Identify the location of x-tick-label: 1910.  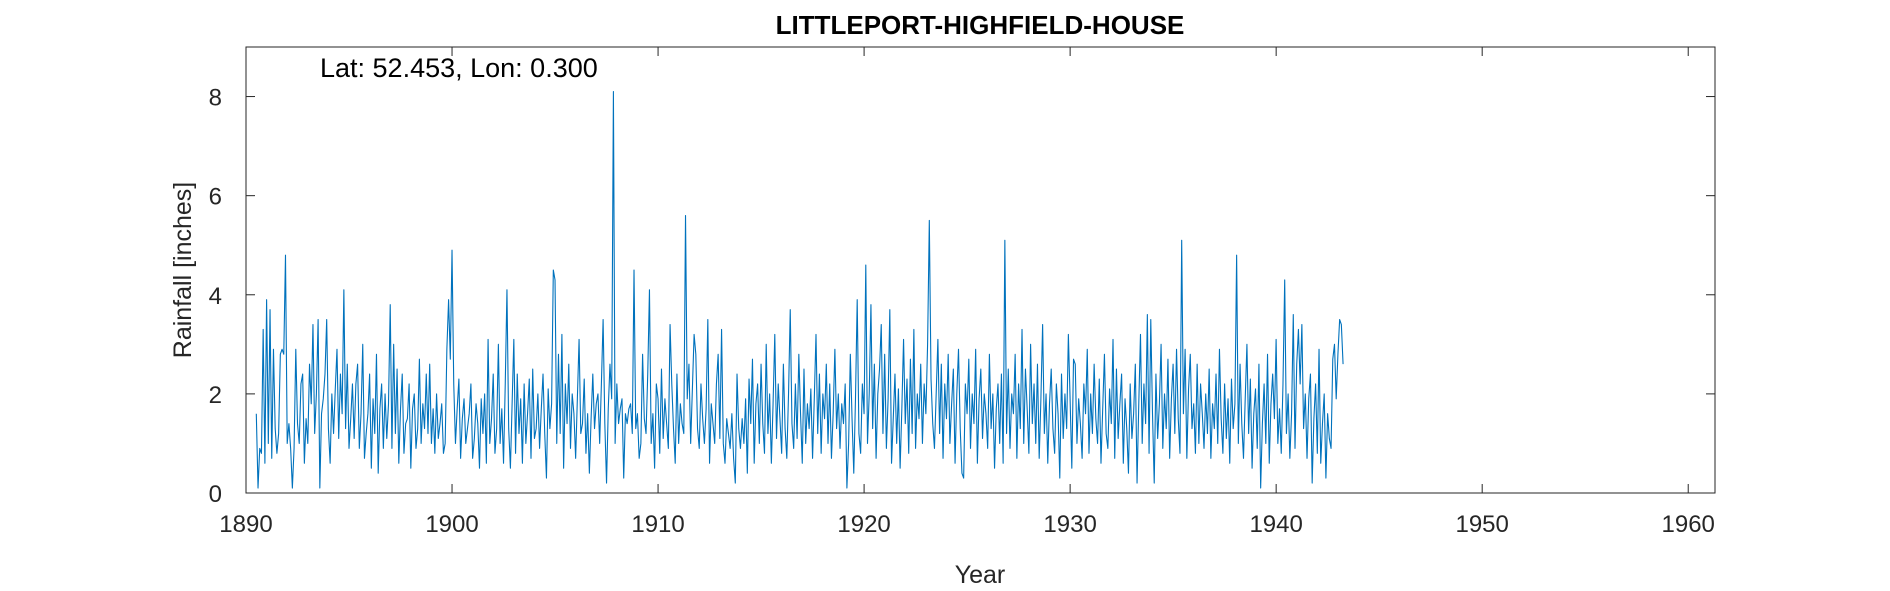
(657, 524).